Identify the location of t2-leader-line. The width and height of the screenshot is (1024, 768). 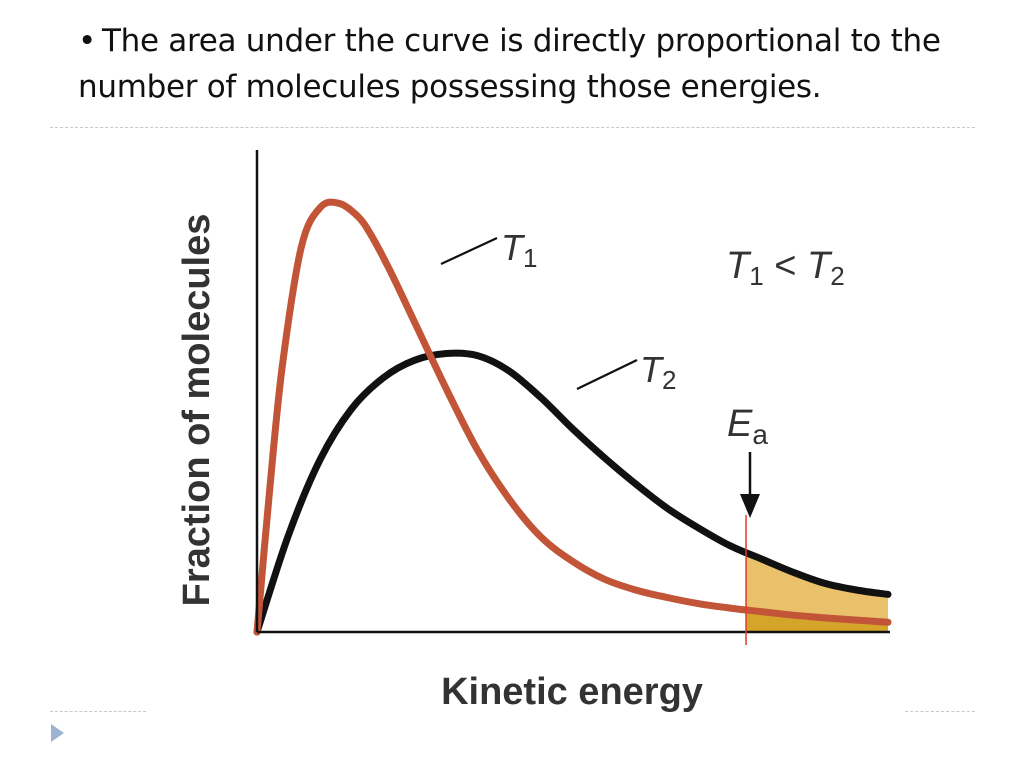
(607, 374).